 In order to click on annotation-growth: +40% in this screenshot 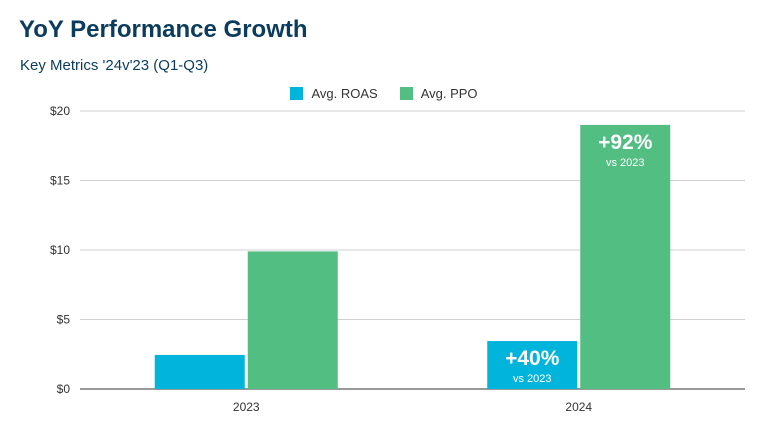, I will do `click(532, 358)`.